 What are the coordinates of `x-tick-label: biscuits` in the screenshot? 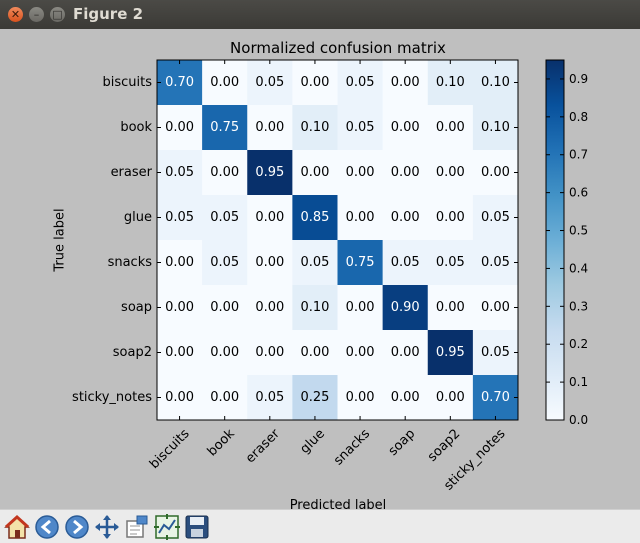 It's located at (170, 449).